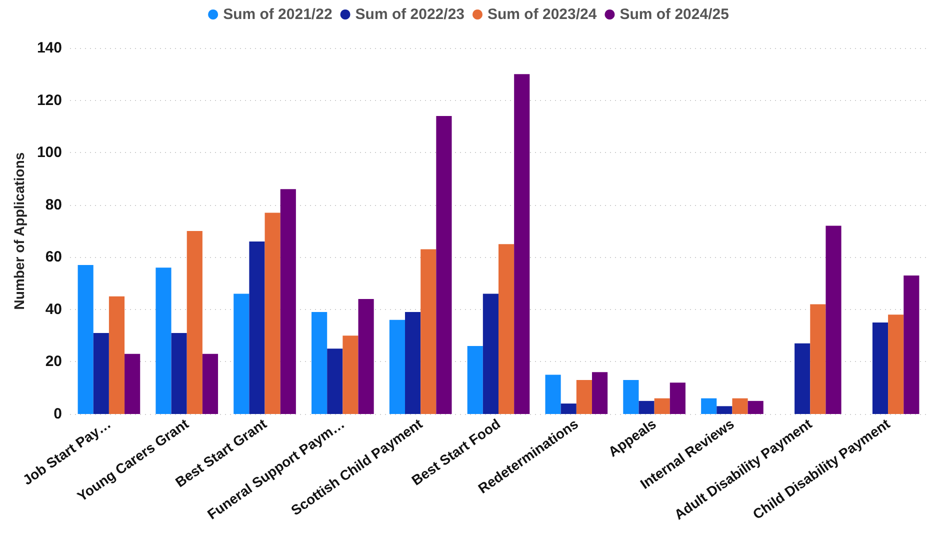  What do you see at coordinates (277, 14) in the screenshot?
I see `legend-label: Sum of 2021/22` at bounding box center [277, 14].